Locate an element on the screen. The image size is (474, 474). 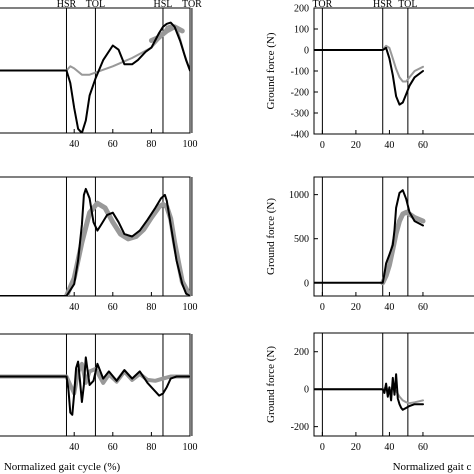
right-top-xtick-label-2: 40 is located at coordinates (389, 145).